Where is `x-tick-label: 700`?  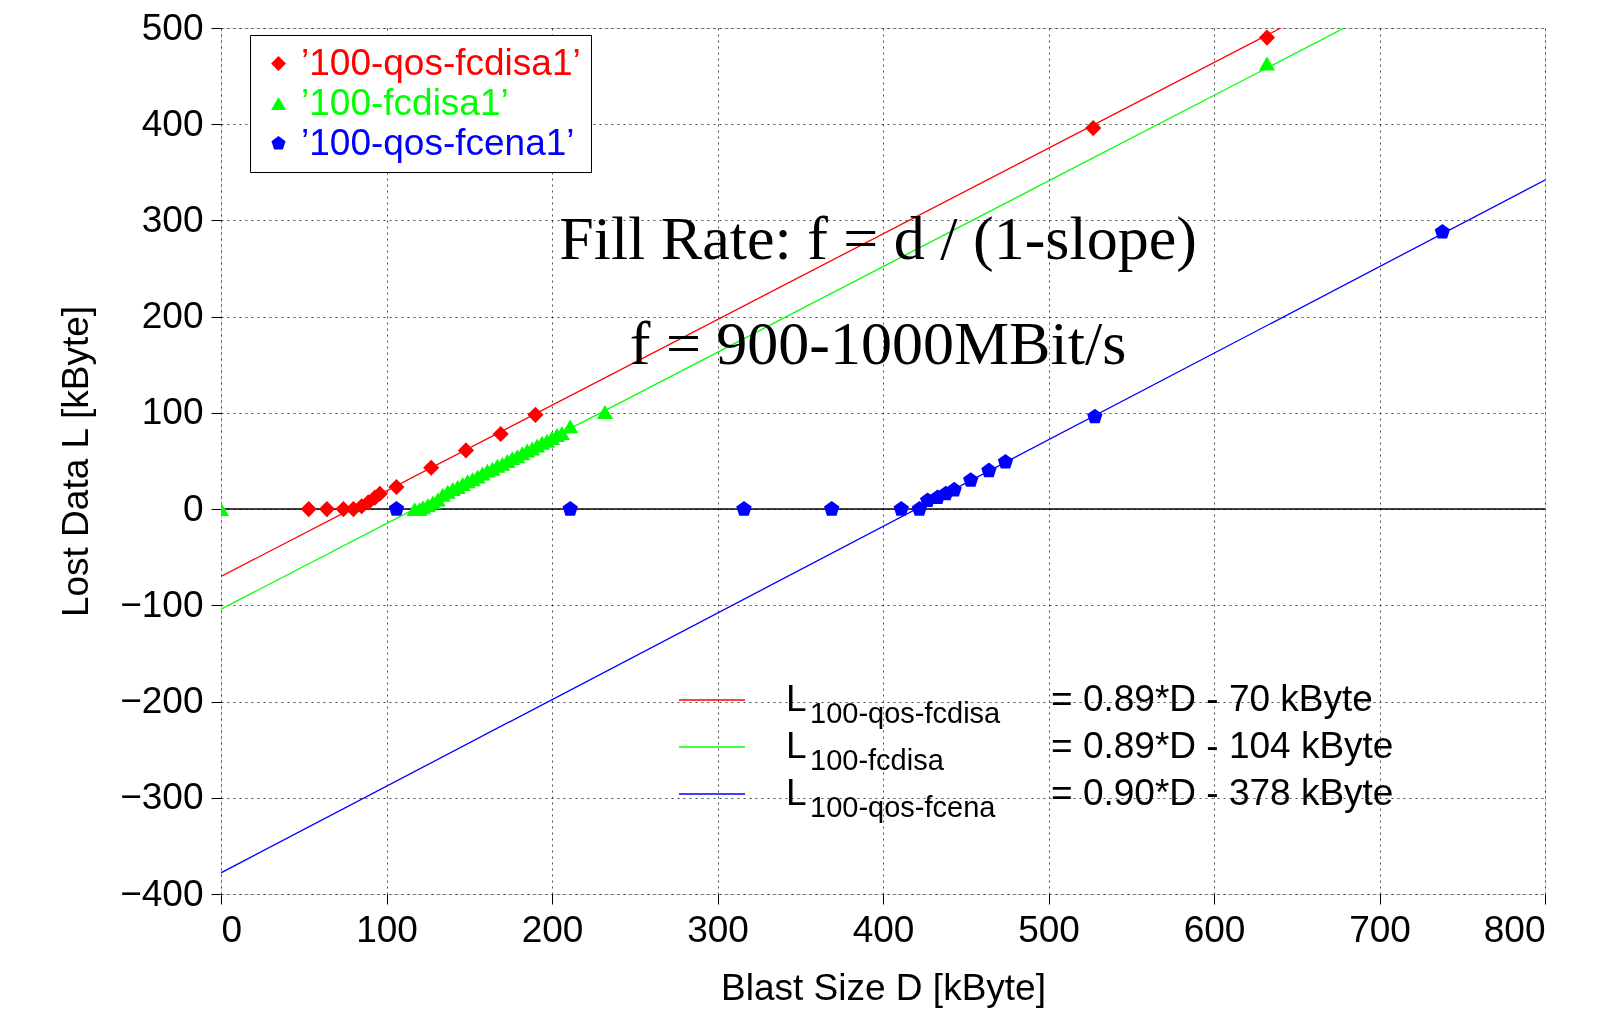
x-tick-label: 700 is located at coordinates (1380, 929).